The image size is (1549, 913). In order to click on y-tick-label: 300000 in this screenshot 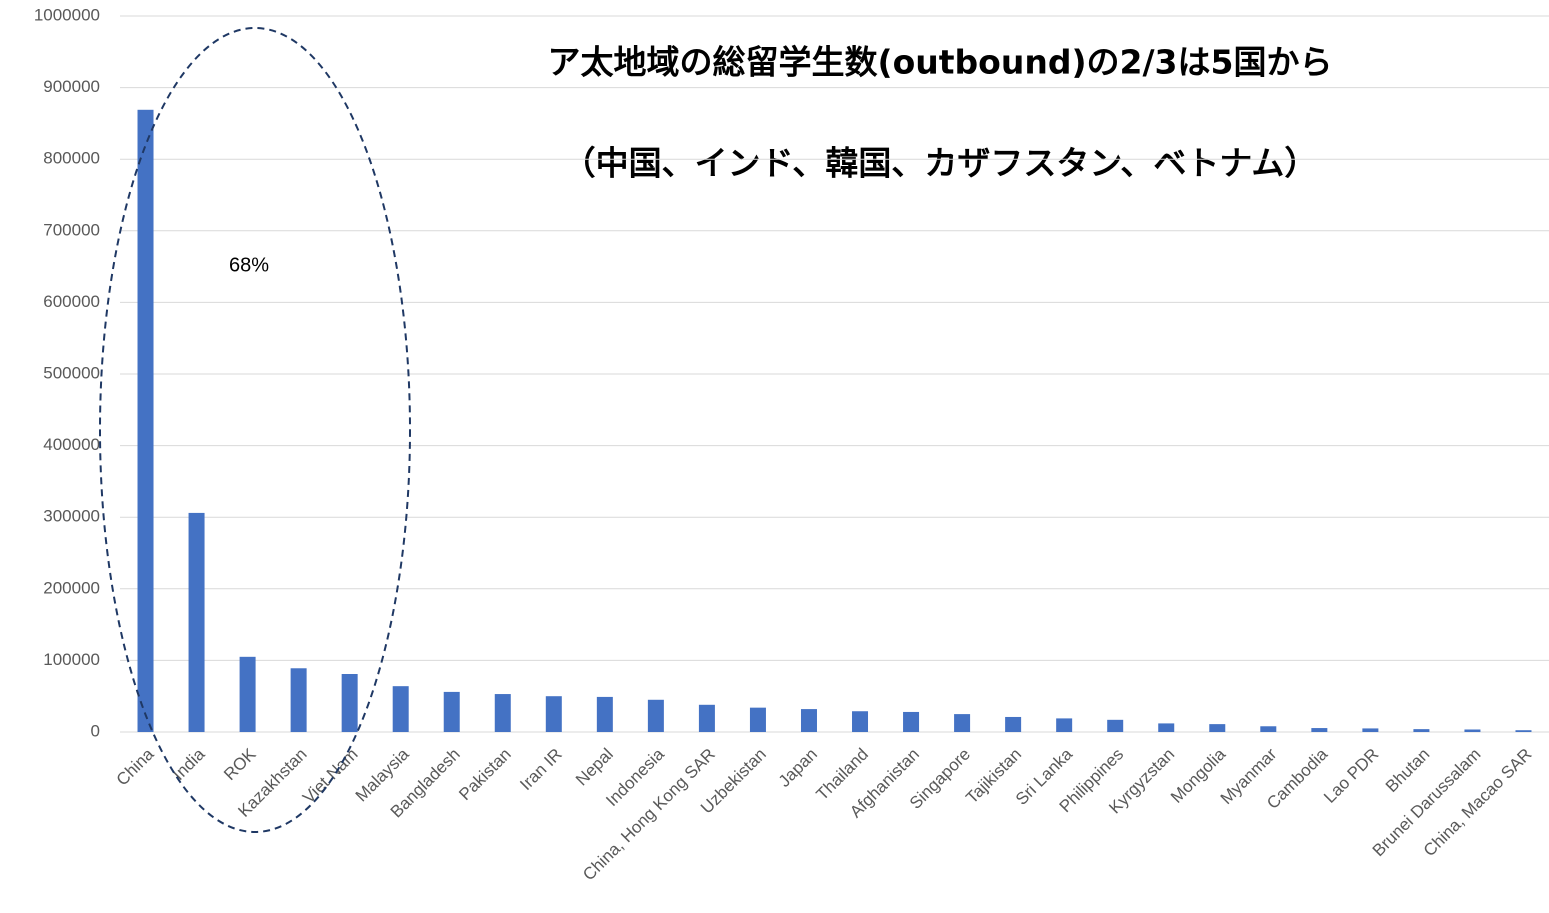, I will do `click(71, 516)`.